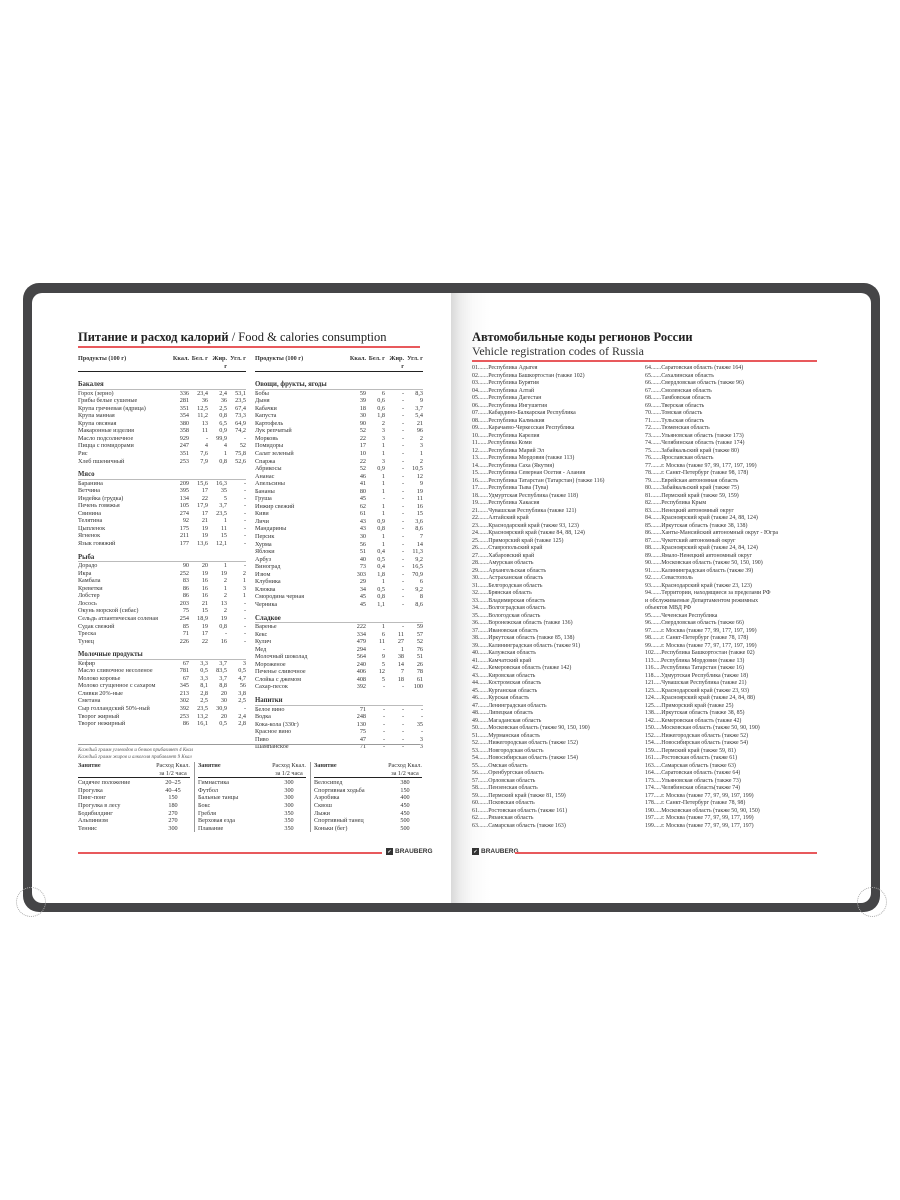  What do you see at coordinates (362, 589) in the screenshot?
I see `nutrient-value: 34` at bounding box center [362, 589].